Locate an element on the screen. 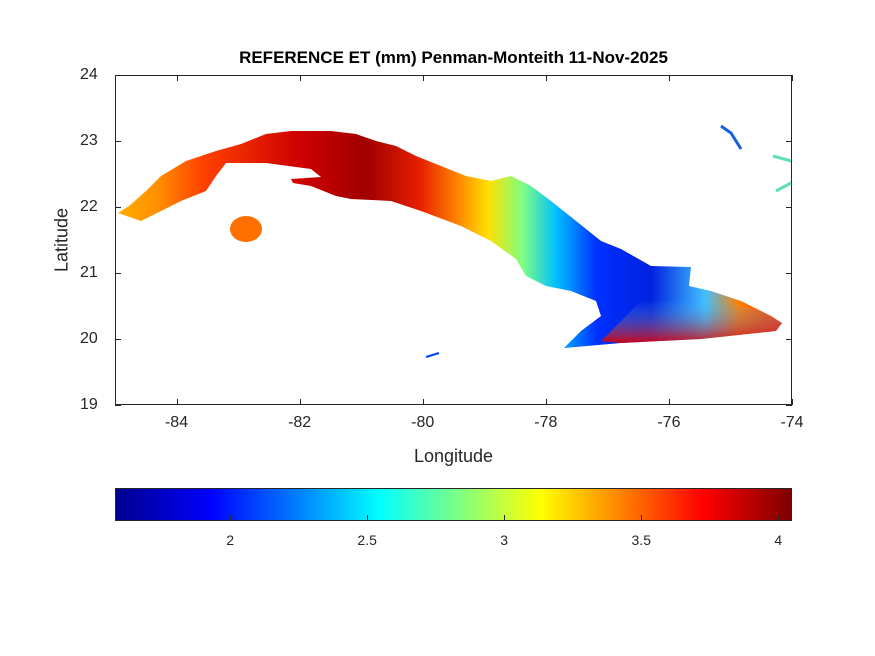  y-tick-label: 24 is located at coordinates (89, 74).